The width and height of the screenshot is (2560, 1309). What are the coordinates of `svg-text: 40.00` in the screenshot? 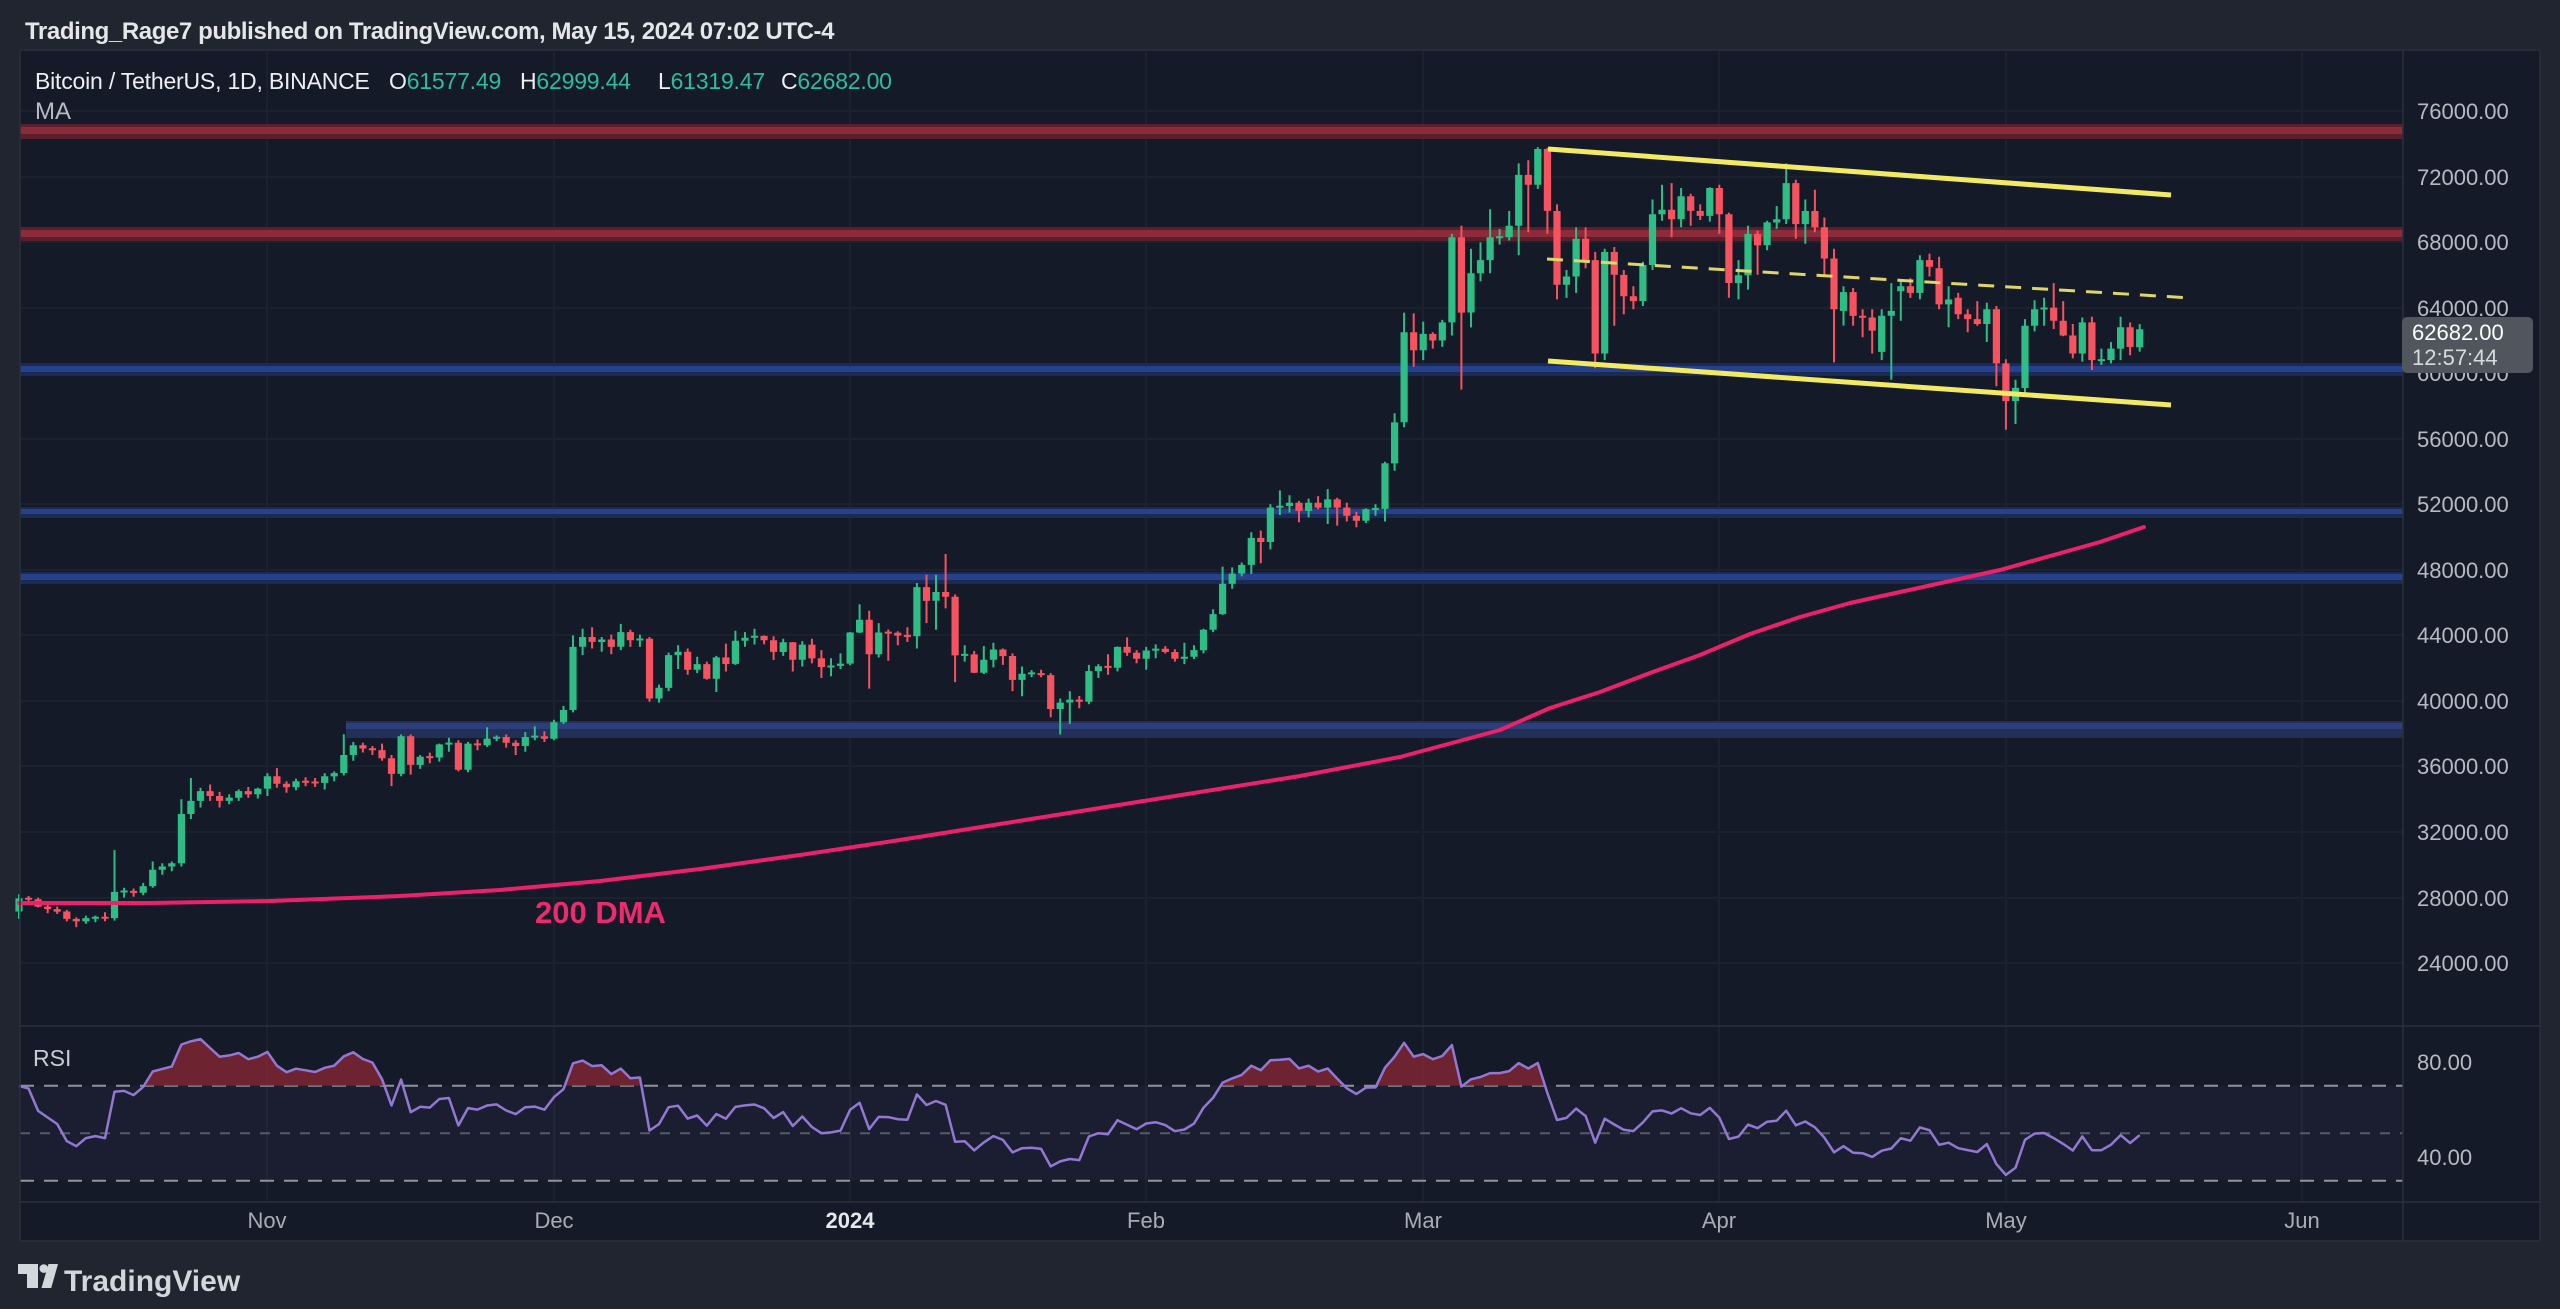 It's located at (2444, 1157).